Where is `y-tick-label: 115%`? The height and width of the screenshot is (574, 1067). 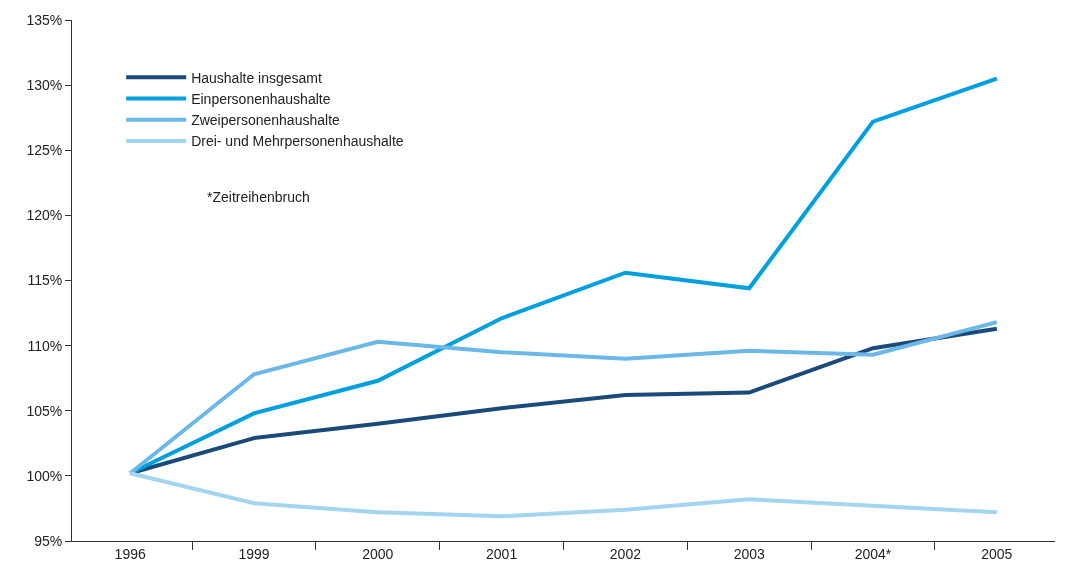 y-tick-label: 115% is located at coordinates (45, 280).